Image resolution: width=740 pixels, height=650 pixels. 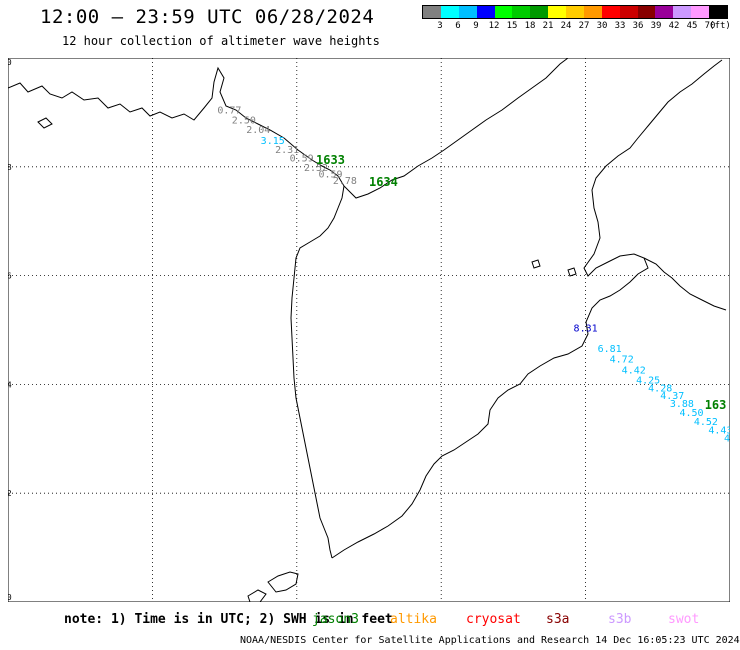 I want to click on legend-label: 15, so click(x=512, y=26).